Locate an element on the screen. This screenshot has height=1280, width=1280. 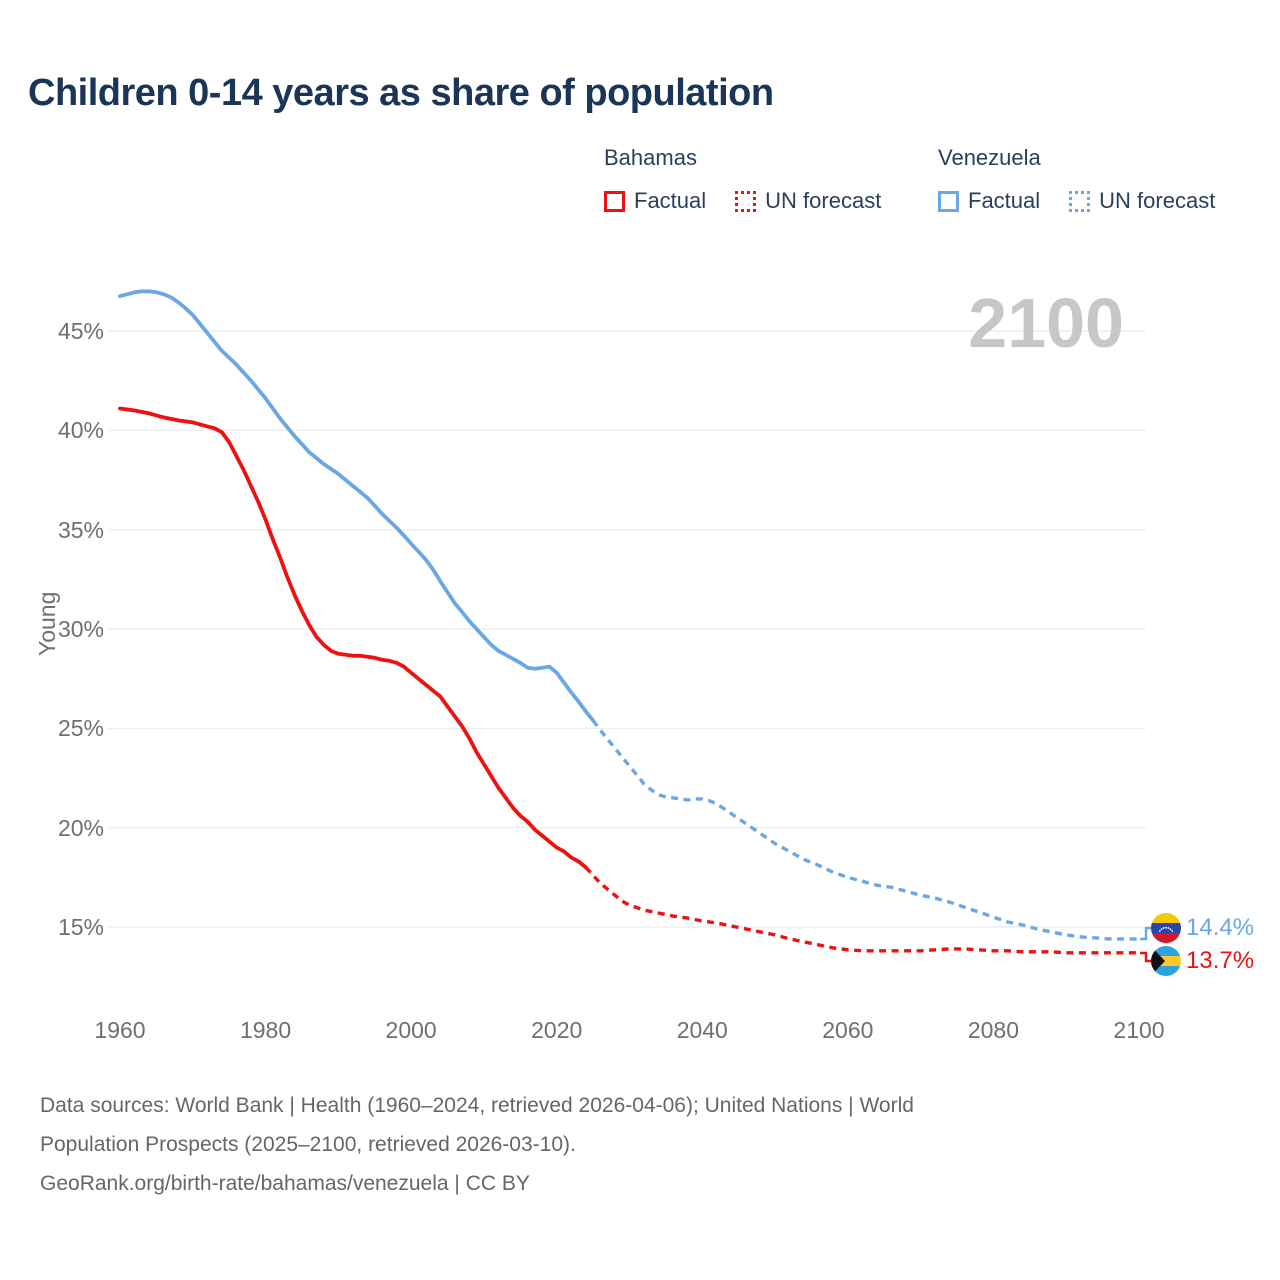
x-tick-label: 2060 is located at coordinates (848, 1030).